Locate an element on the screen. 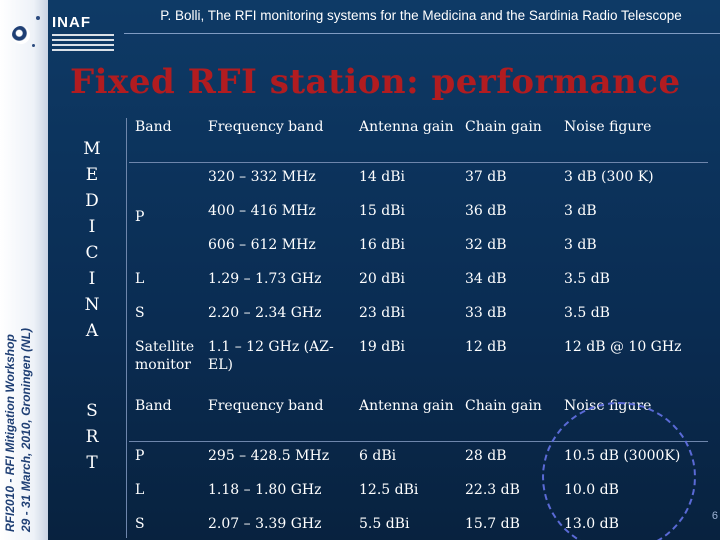 This screenshot has width=720, height=540. chain-gain-cell: 33 dB is located at coordinates (486, 313).